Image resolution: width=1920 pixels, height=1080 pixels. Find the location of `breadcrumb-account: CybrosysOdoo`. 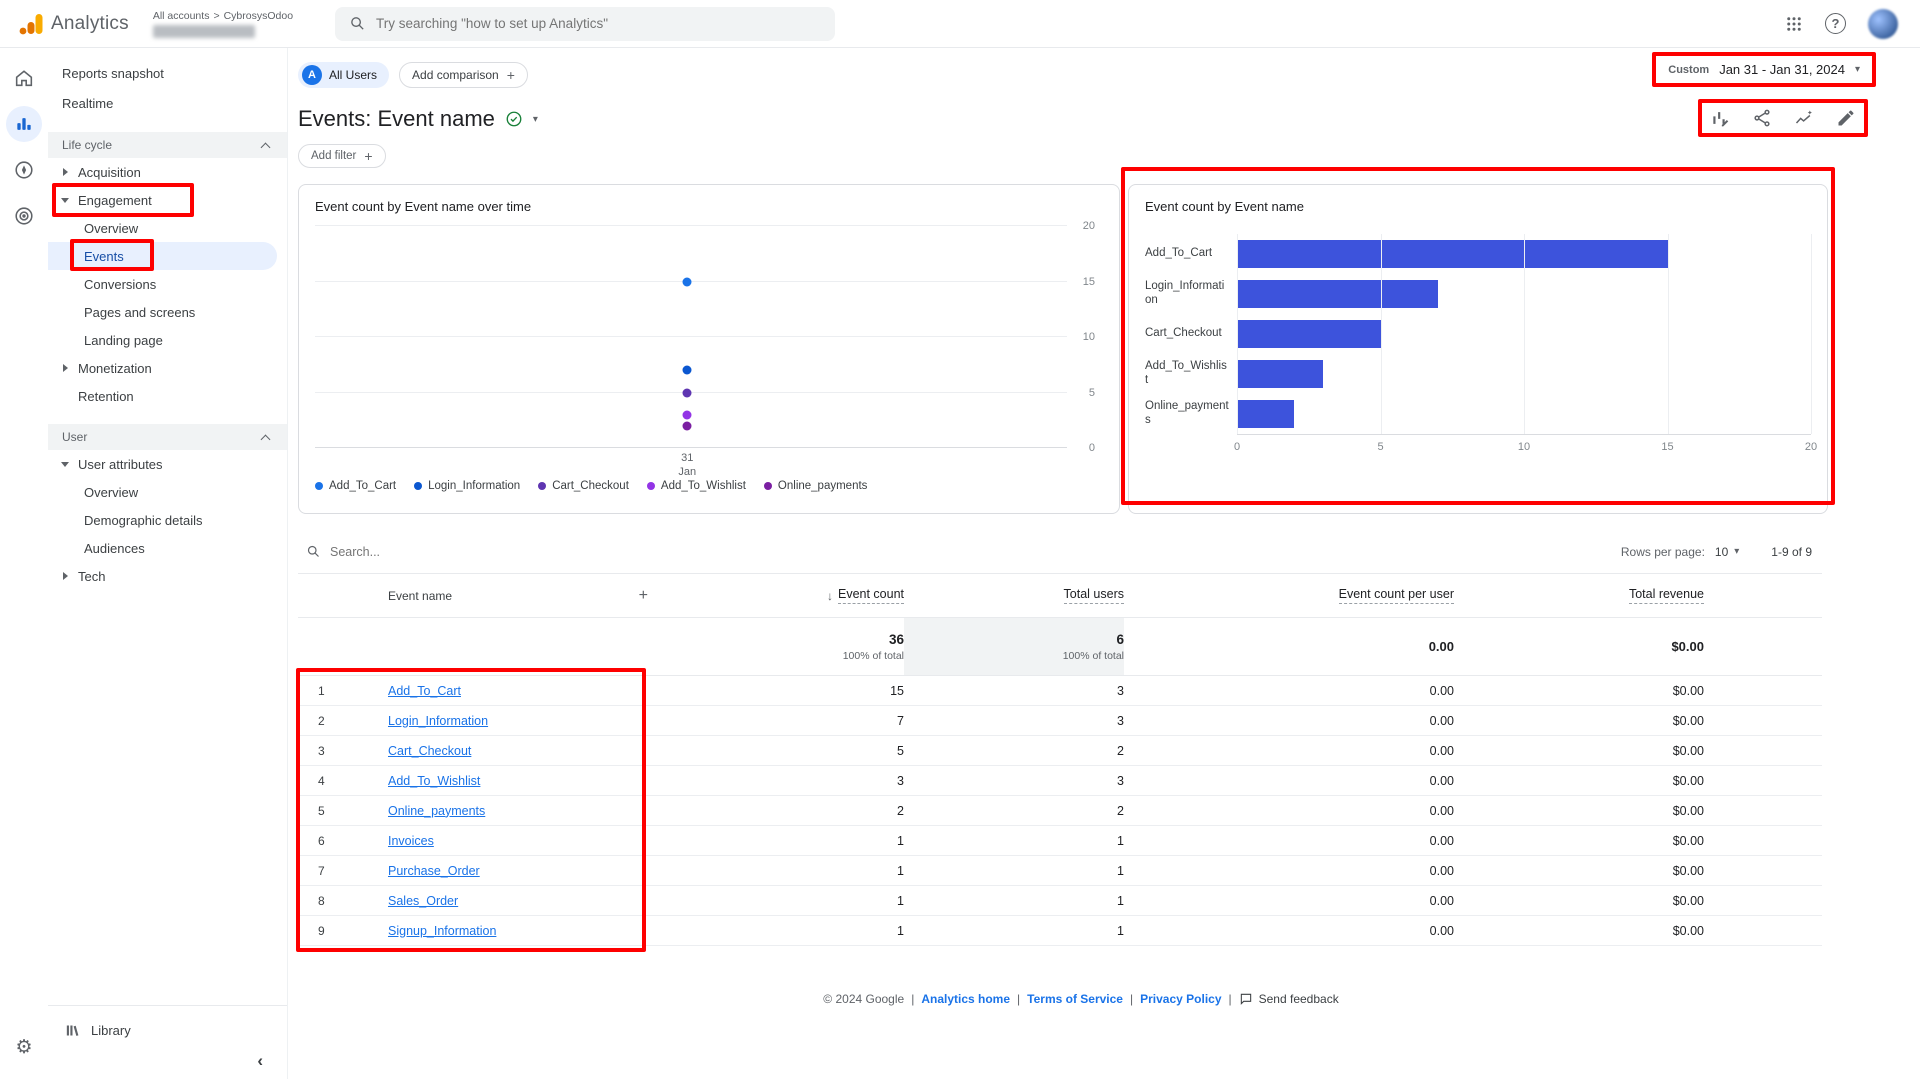

breadcrumb-account: CybrosysOdoo is located at coordinates (258, 15).